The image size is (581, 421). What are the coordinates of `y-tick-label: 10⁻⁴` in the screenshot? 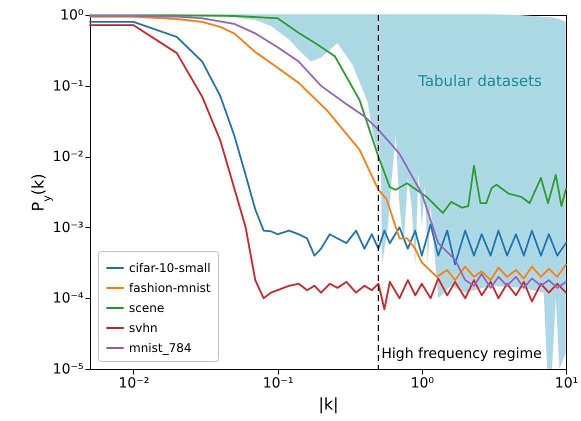 It's located at (68, 298).